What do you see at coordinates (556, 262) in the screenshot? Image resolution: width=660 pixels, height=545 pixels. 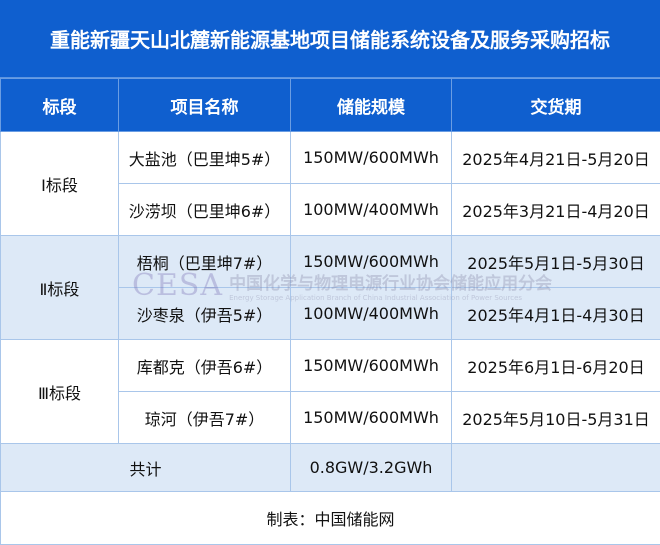 I see `delivery: 2025年5月1日-5月30日` at bounding box center [556, 262].